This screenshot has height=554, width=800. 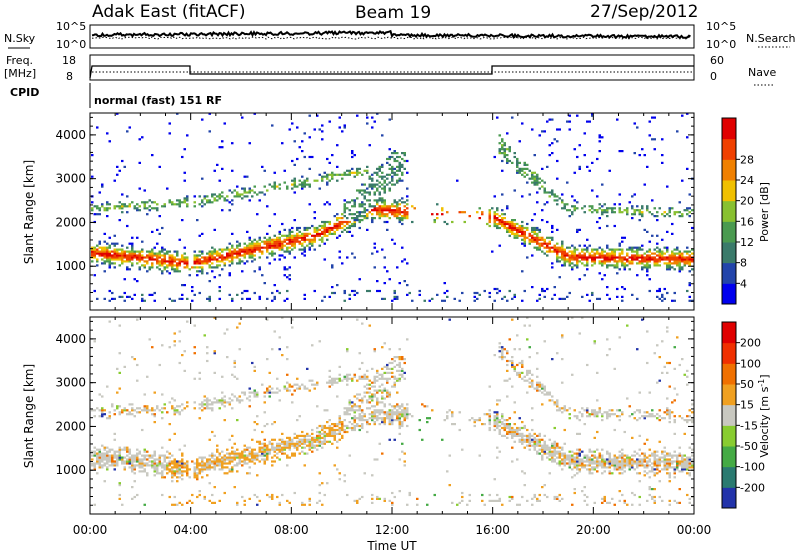 I want to click on beam-title: Beam 19, so click(x=393, y=13).